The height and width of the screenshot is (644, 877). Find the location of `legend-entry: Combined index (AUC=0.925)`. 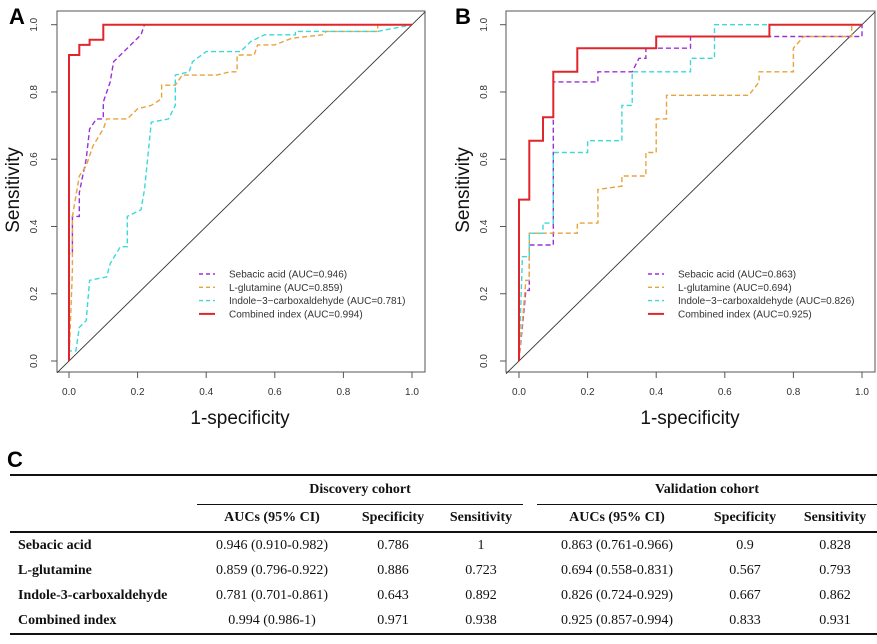

legend-entry: Combined index (AUC=0.925) is located at coordinates (745, 314).